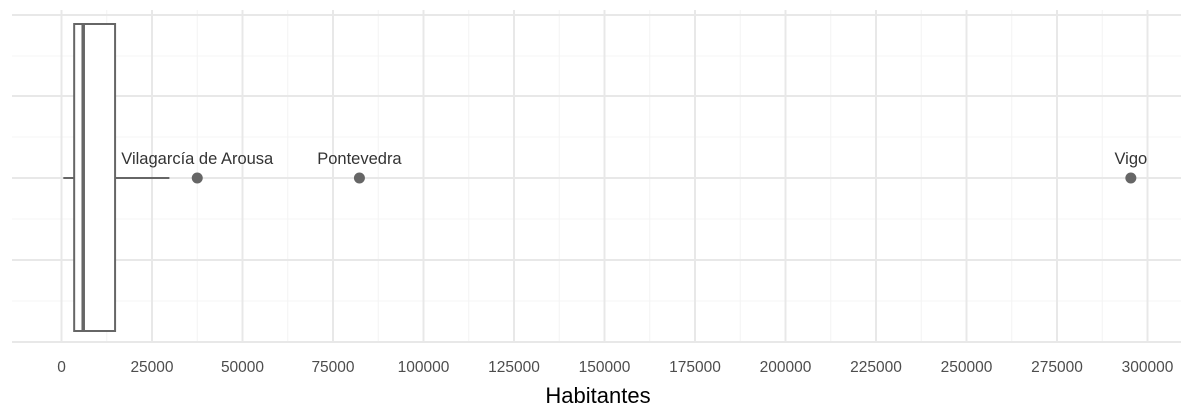 The image size is (1181, 410). Describe the element at coordinates (151, 367) in the screenshot. I see `x-tick-label: 25000` at that location.